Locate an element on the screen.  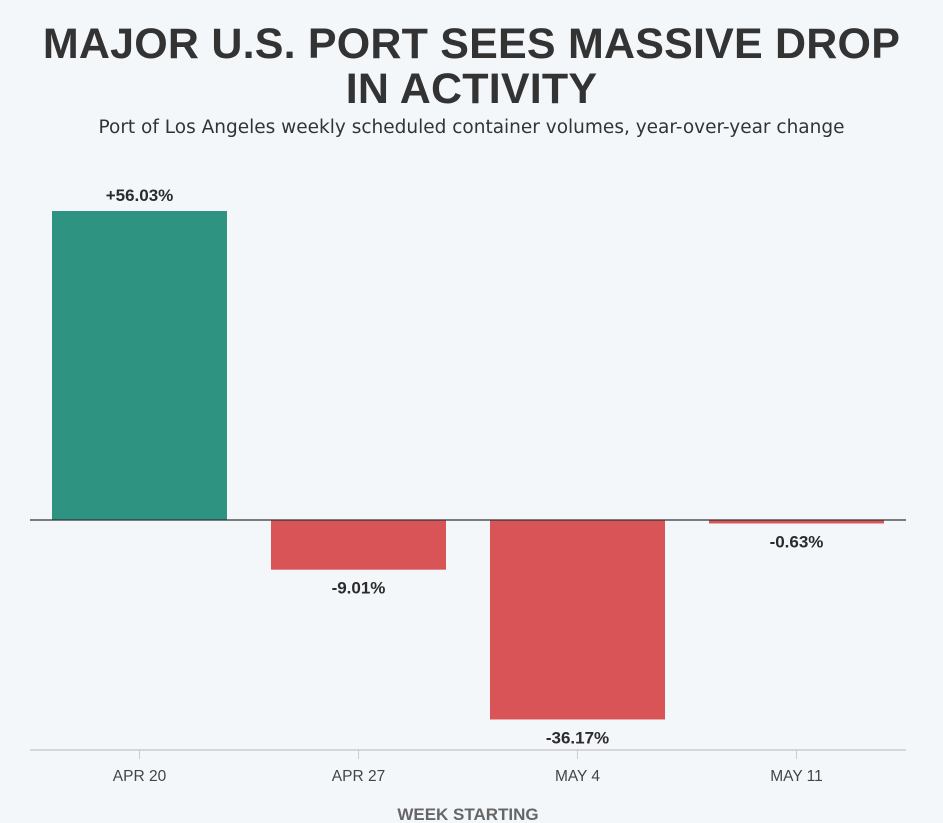
bar-value-label: -9.01% is located at coordinates (359, 588).